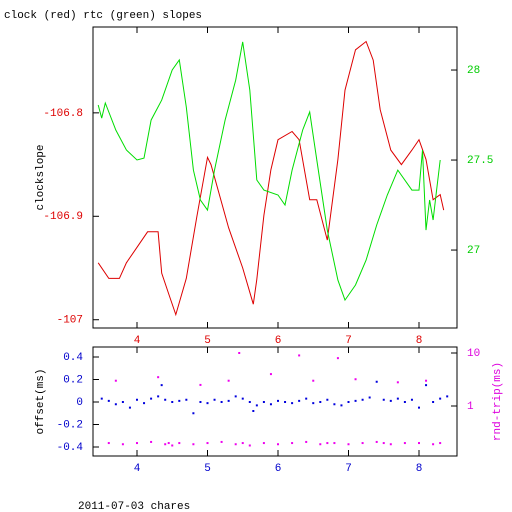 The height and width of the screenshot is (512, 512). Describe the element at coordinates (473, 354) in the screenshot. I see `y2-tick-label: 10` at that location.